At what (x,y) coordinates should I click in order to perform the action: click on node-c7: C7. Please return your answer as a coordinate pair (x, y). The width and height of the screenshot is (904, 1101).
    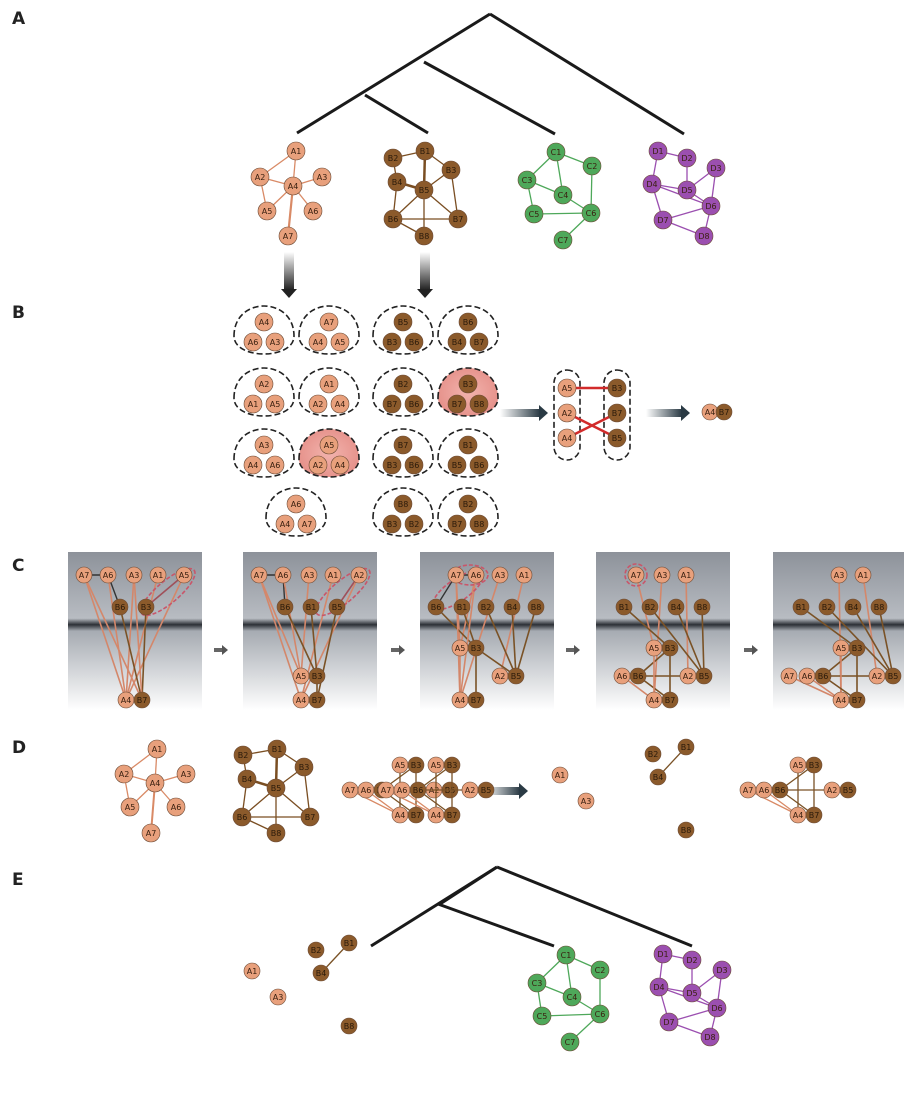
    Looking at the image, I should click on (563, 240).